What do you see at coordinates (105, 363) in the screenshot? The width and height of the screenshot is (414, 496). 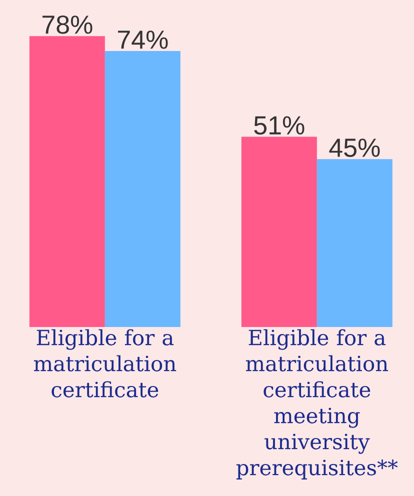 I see `x-tick-label: Eligible for a matriculation certificate` at bounding box center [105, 363].